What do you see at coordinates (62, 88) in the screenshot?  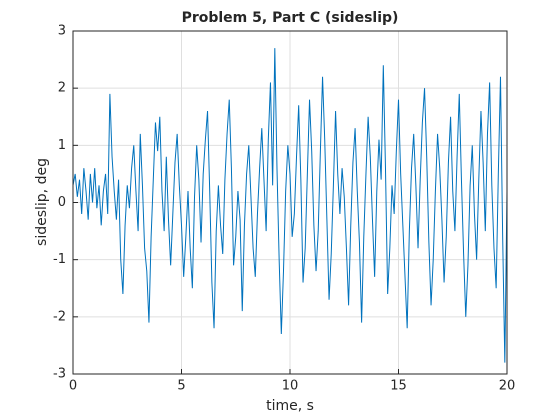 I see `y-tick-label: 2` at bounding box center [62, 88].